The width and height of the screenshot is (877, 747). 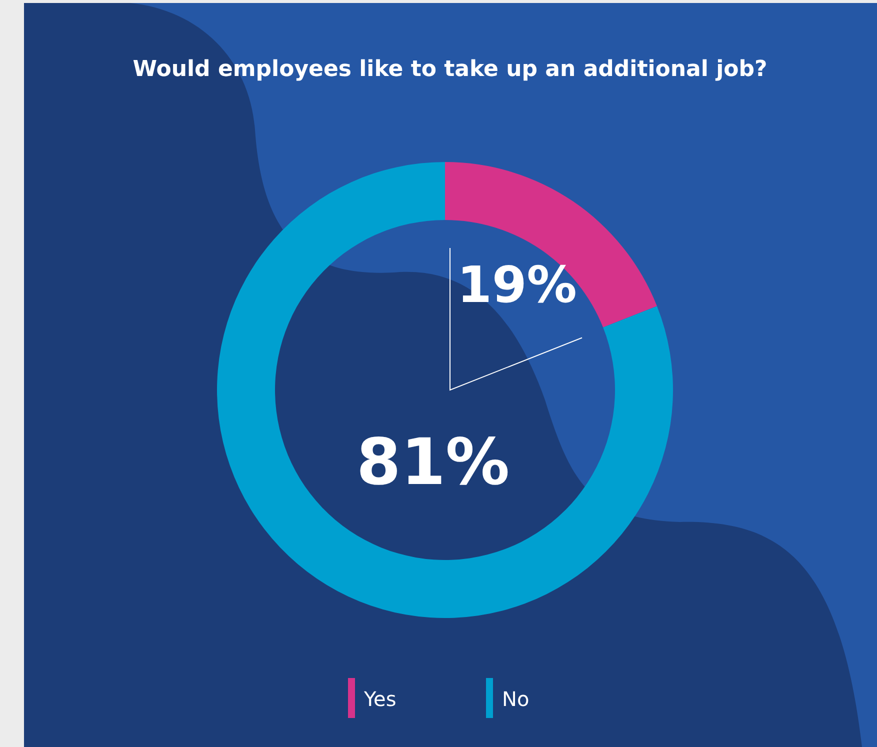 What do you see at coordinates (516, 699) in the screenshot?
I see `legend-label: No` at bounding box center [516, 699].